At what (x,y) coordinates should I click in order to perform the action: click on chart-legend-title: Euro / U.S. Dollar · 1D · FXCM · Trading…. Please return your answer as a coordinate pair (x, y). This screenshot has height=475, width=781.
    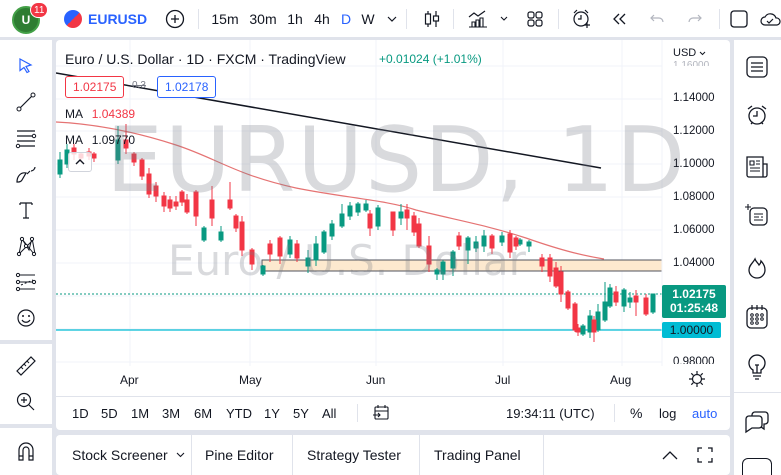
    Looking at the image, I should click on (205, 59).